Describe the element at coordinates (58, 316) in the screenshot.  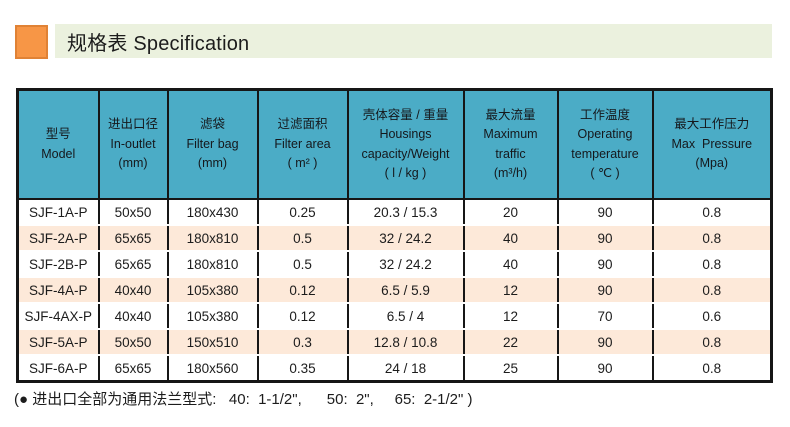
I see `cell-model: SJF-4AX-P` at that location.